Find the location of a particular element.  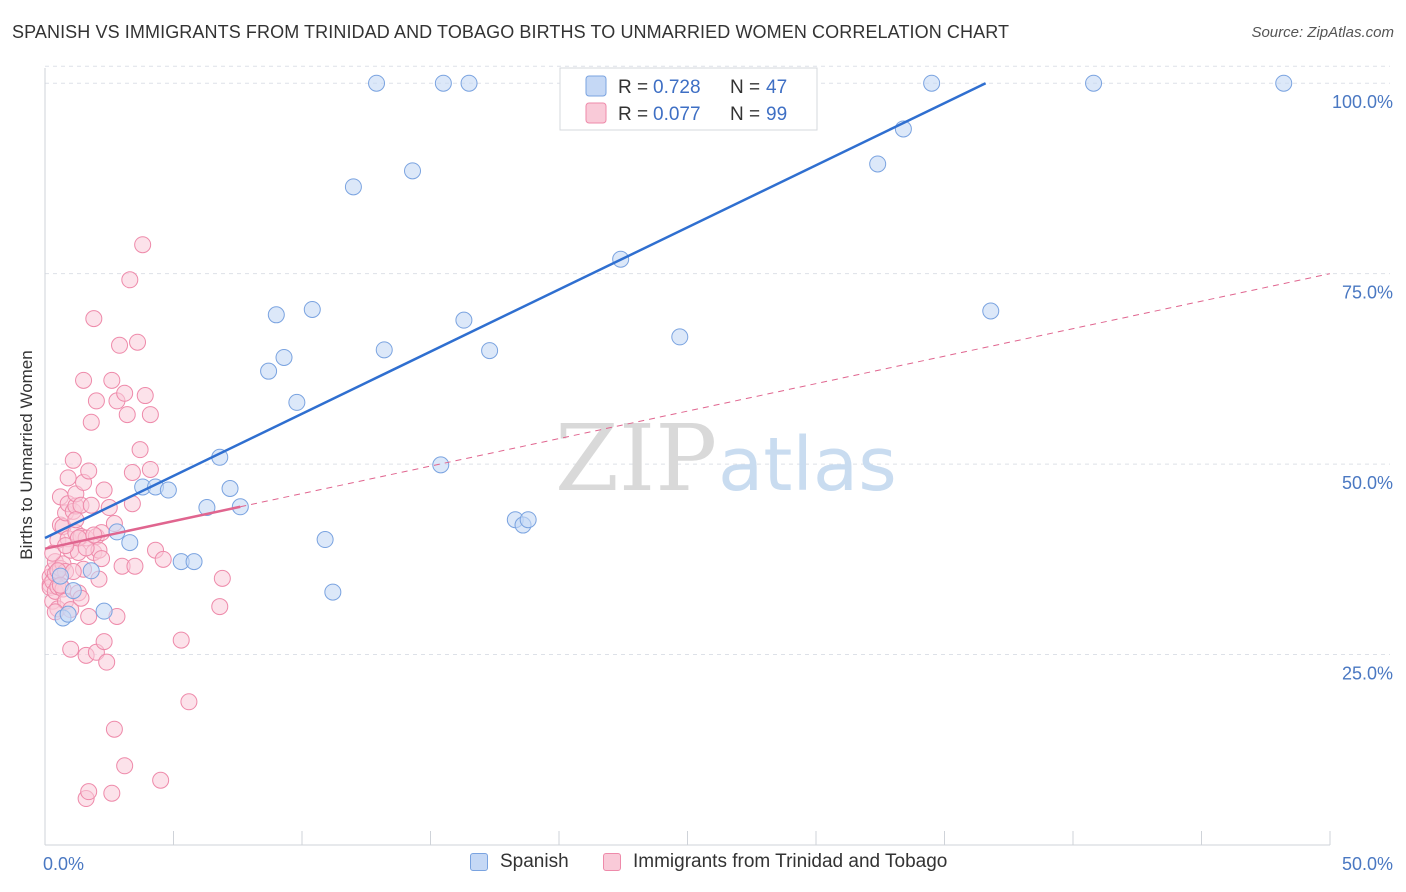

y-axis-label: Births to Unmarried Women is located at coordinates (26, 454).